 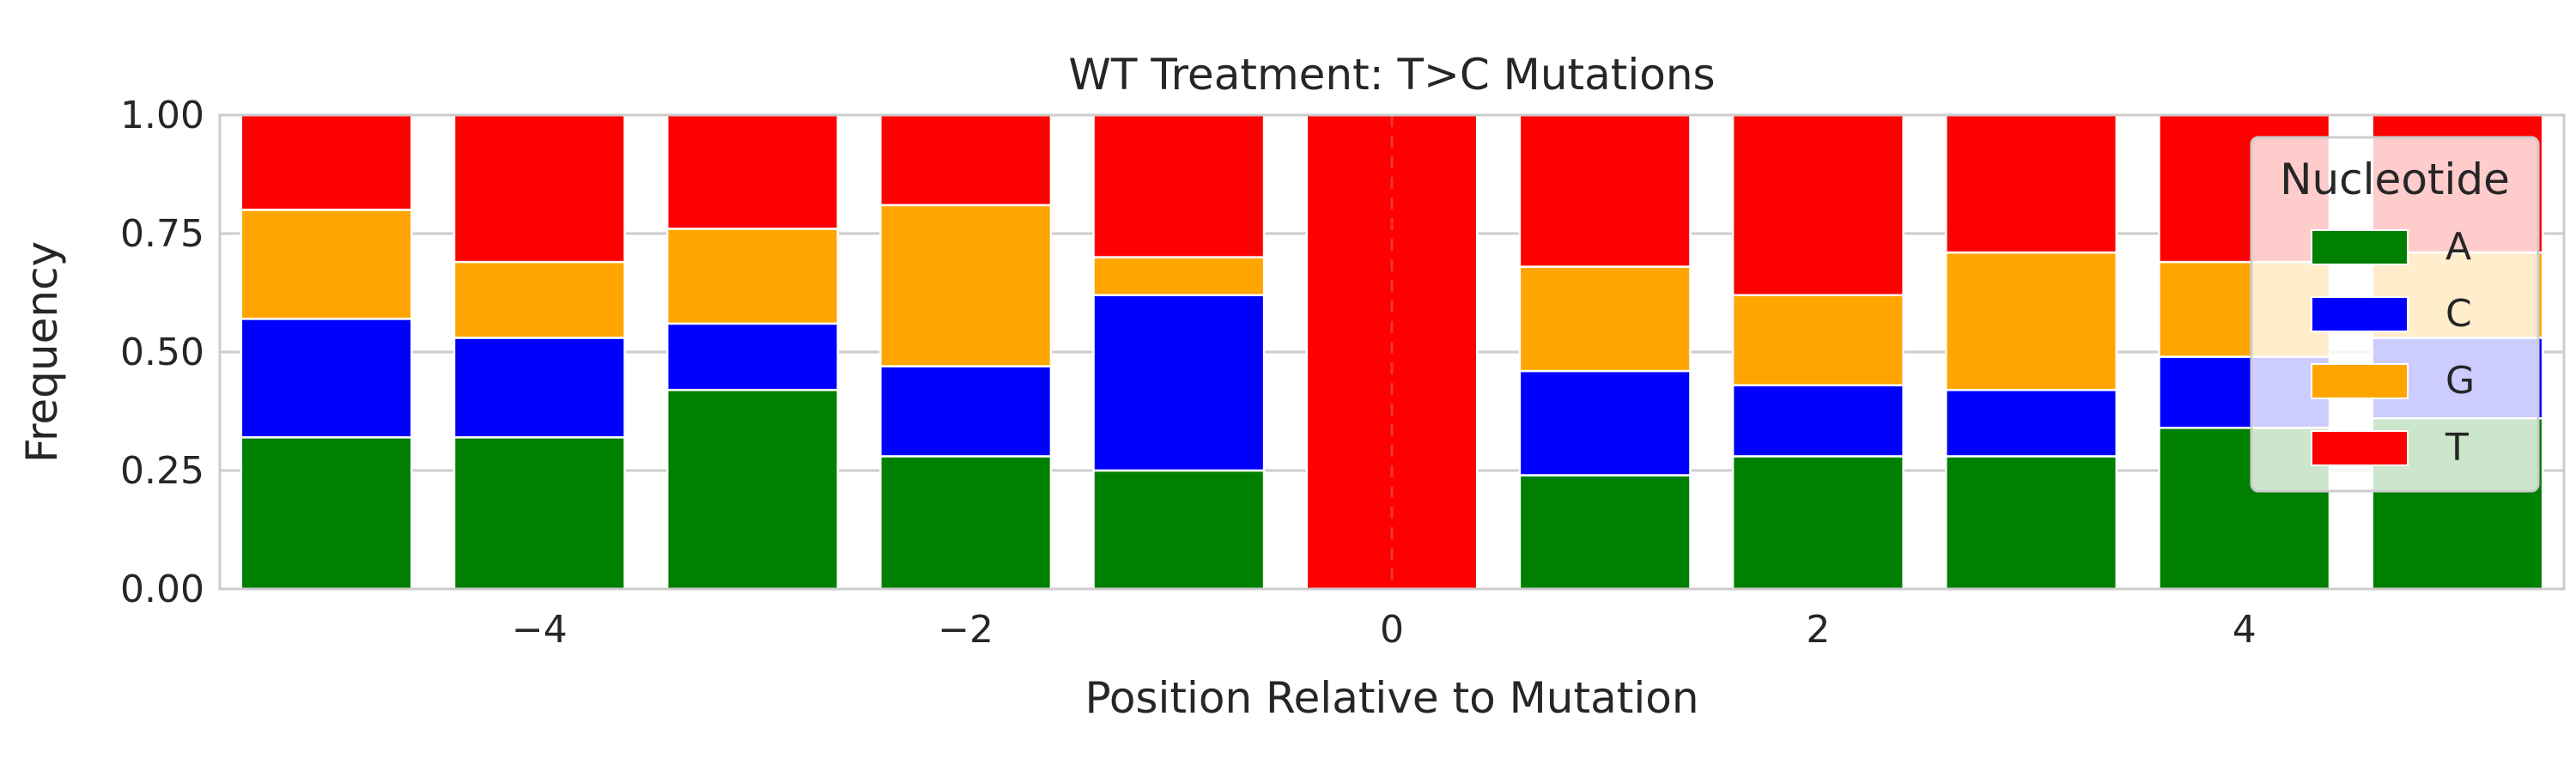 I want to click on bar-A-pos--3, so click(x=752, y=489).